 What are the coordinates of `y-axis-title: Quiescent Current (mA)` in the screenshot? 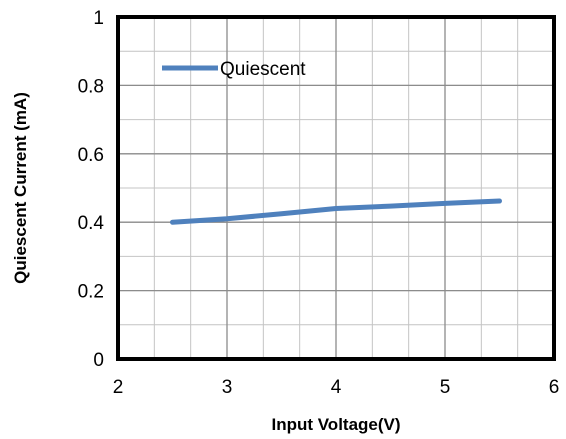 It's located at (20, 188).